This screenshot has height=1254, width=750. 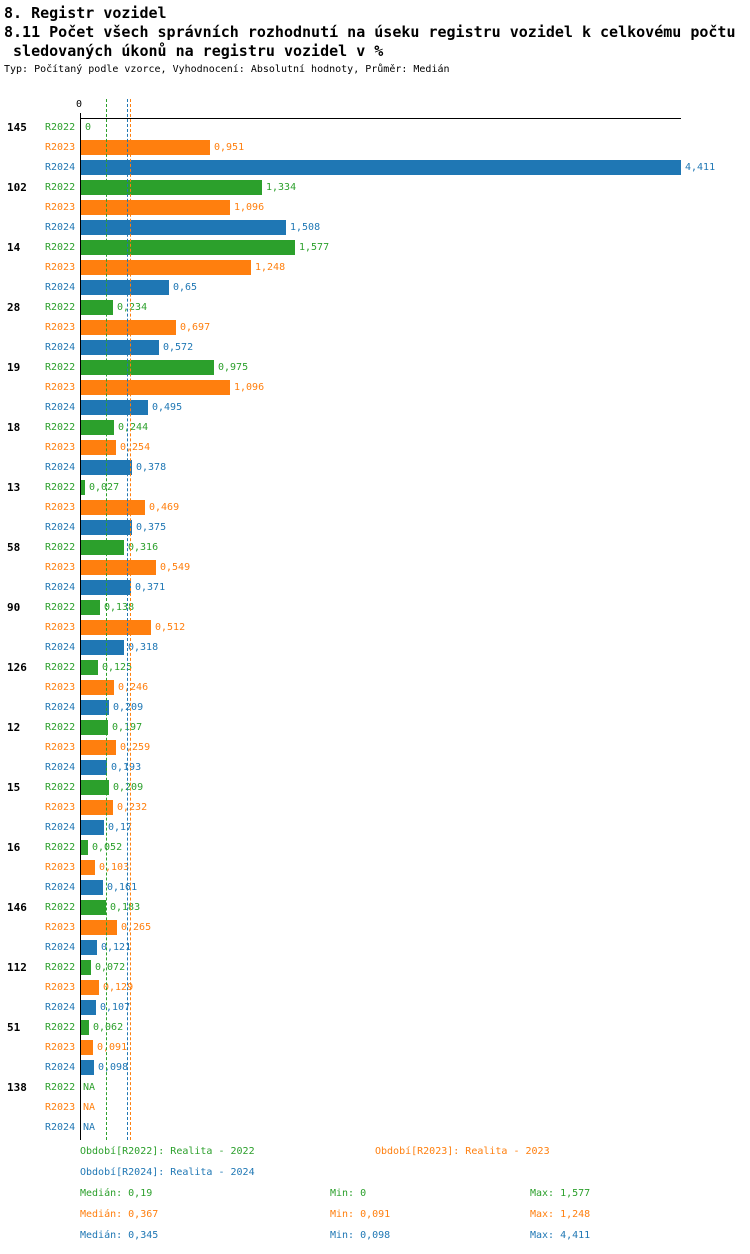 What do you see at coordinates (375, 488) in the screenshot?
I see `bar-row: R2022 0,027` at bounding box center [375, 488].